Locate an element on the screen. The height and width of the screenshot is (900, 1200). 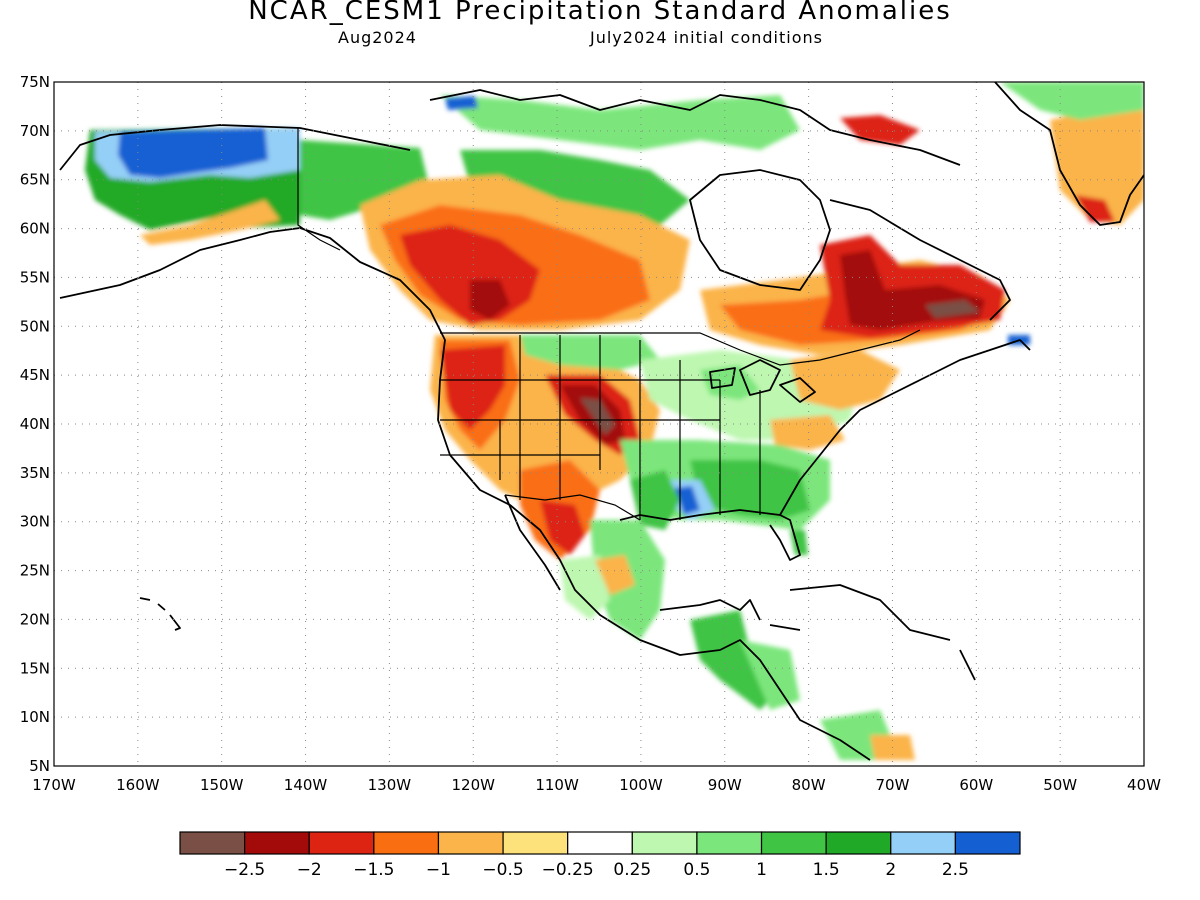
mid-atlantic-dry is located at coordinates (807, 432).